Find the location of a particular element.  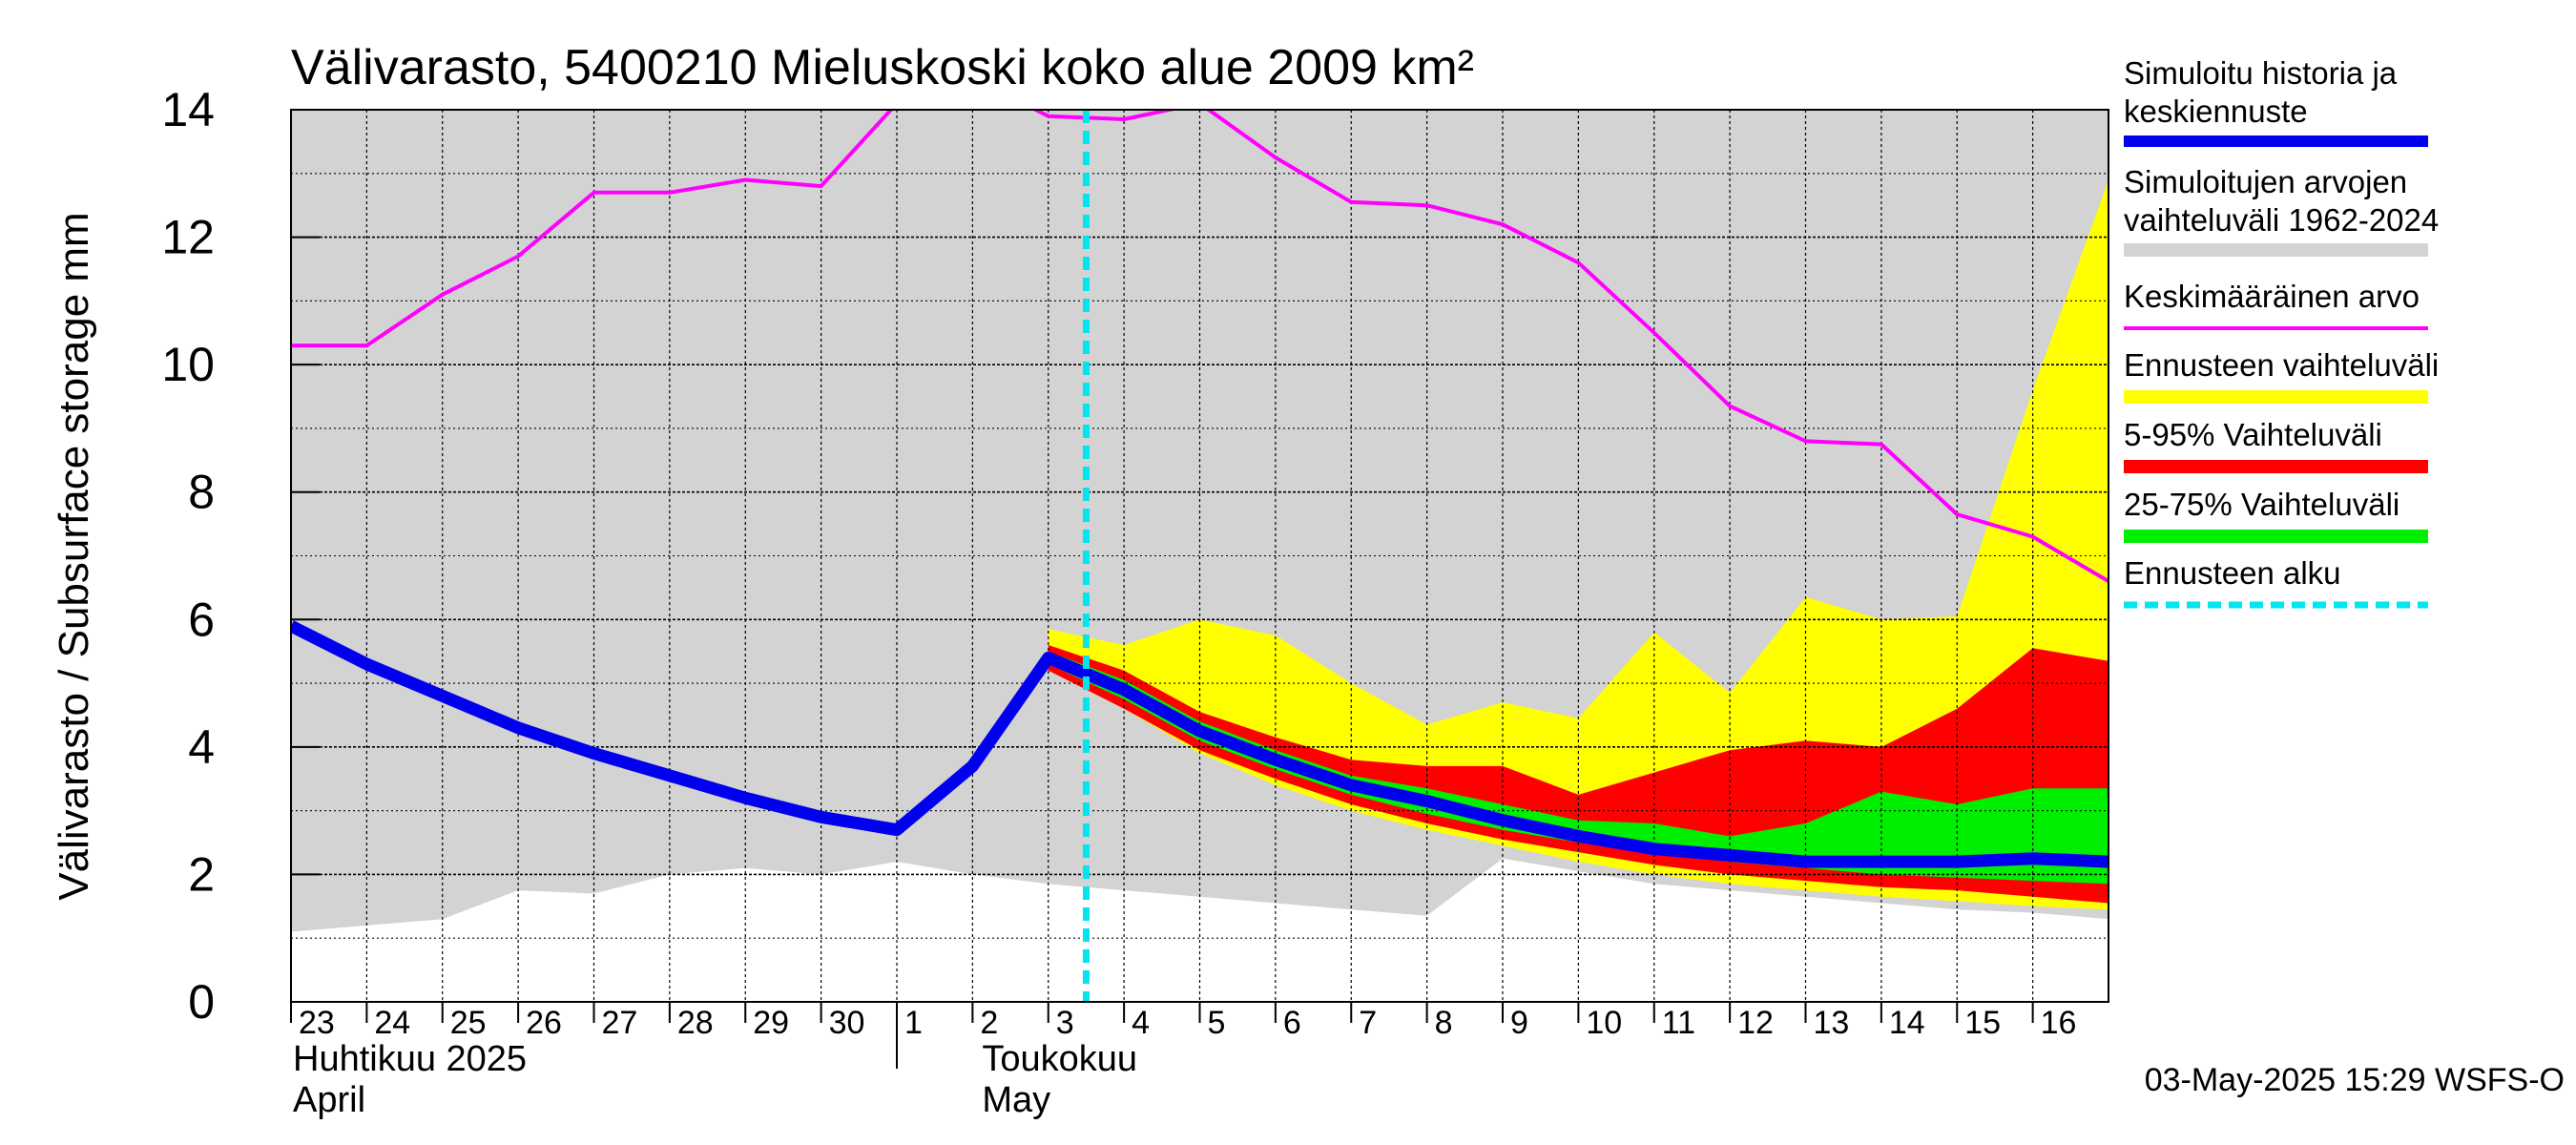

legend-label: 5-95% Vaihteluväli is located at coordinates (2253, 434).